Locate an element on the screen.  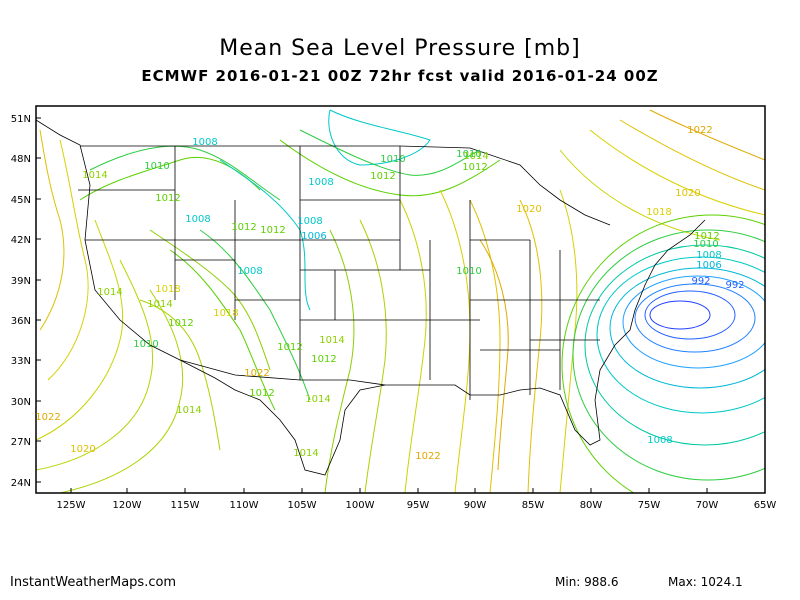
canada-border is located at coordinates (275, 147).